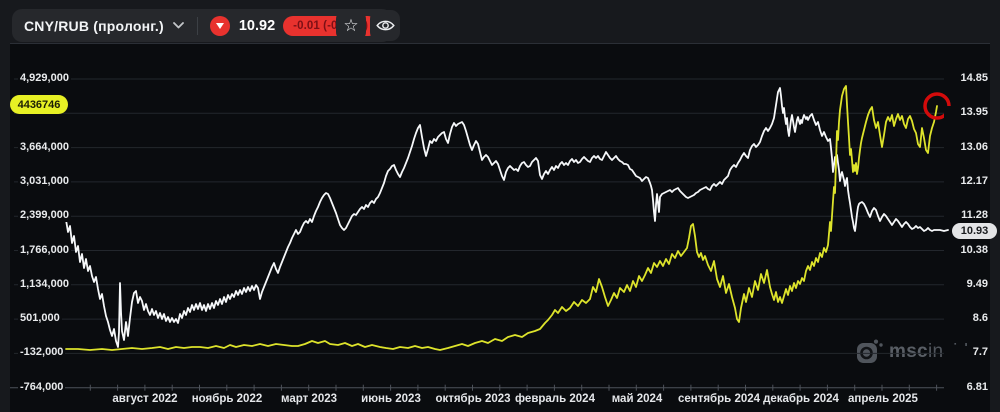 The image size is (1000, 412). What do you see at coordinates (94, 25) in the screenshot?
I see `instrument-name: CNY/RUB (пролонг.)` at bounding box center [94, 25].